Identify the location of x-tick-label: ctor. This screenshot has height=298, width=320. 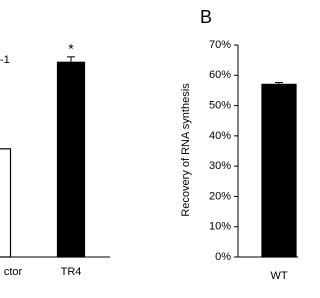
(13, 272).